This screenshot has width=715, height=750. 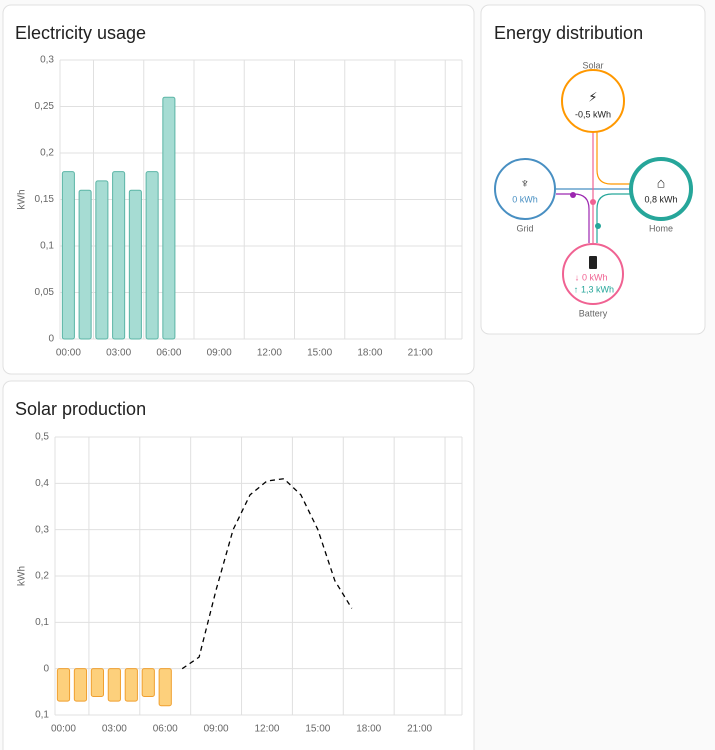 What do you see at coordinates (577, 277) in the screenshot?
I see `arrow-icon: ↓` at bounding box center [577, 277].